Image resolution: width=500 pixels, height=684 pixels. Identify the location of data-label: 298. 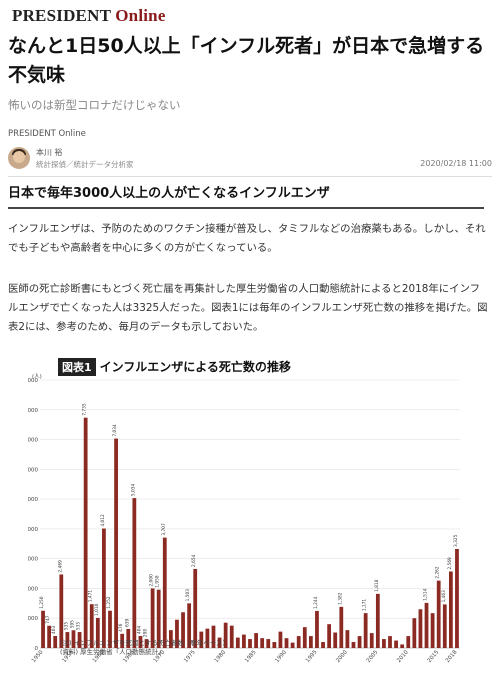
(146, 633).